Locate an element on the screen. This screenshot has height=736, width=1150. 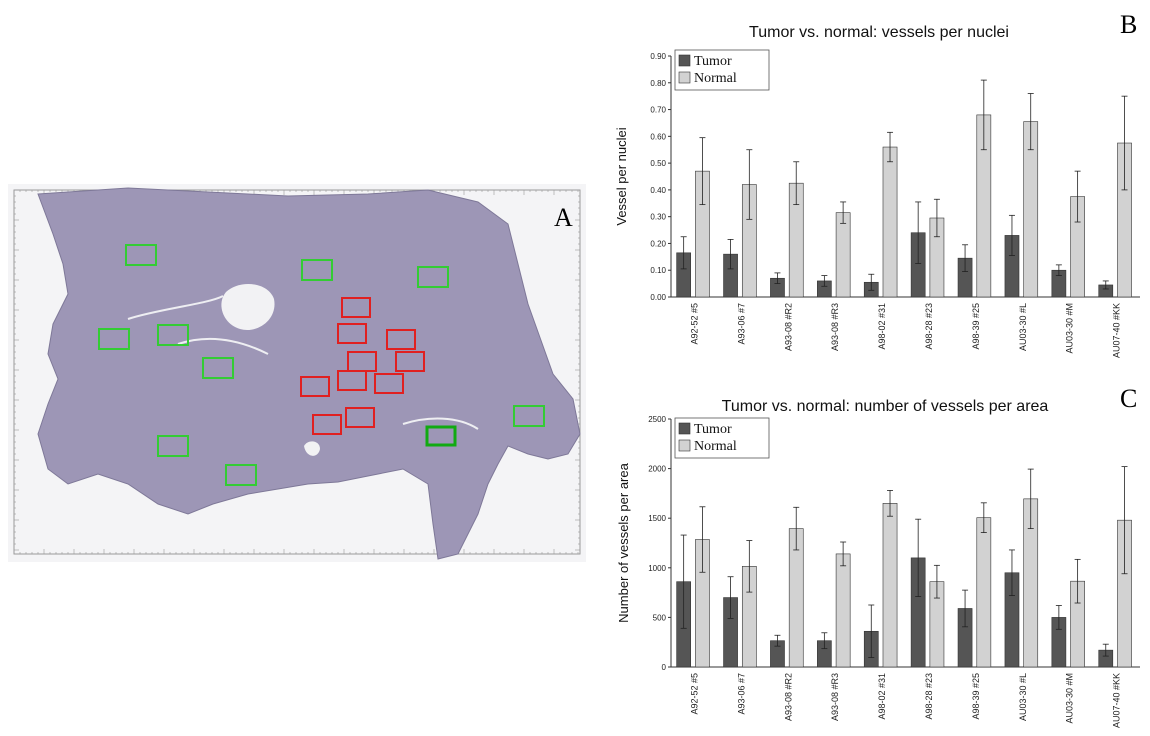
y-tick-label: 0.50 is located at coordinates (658, 163).